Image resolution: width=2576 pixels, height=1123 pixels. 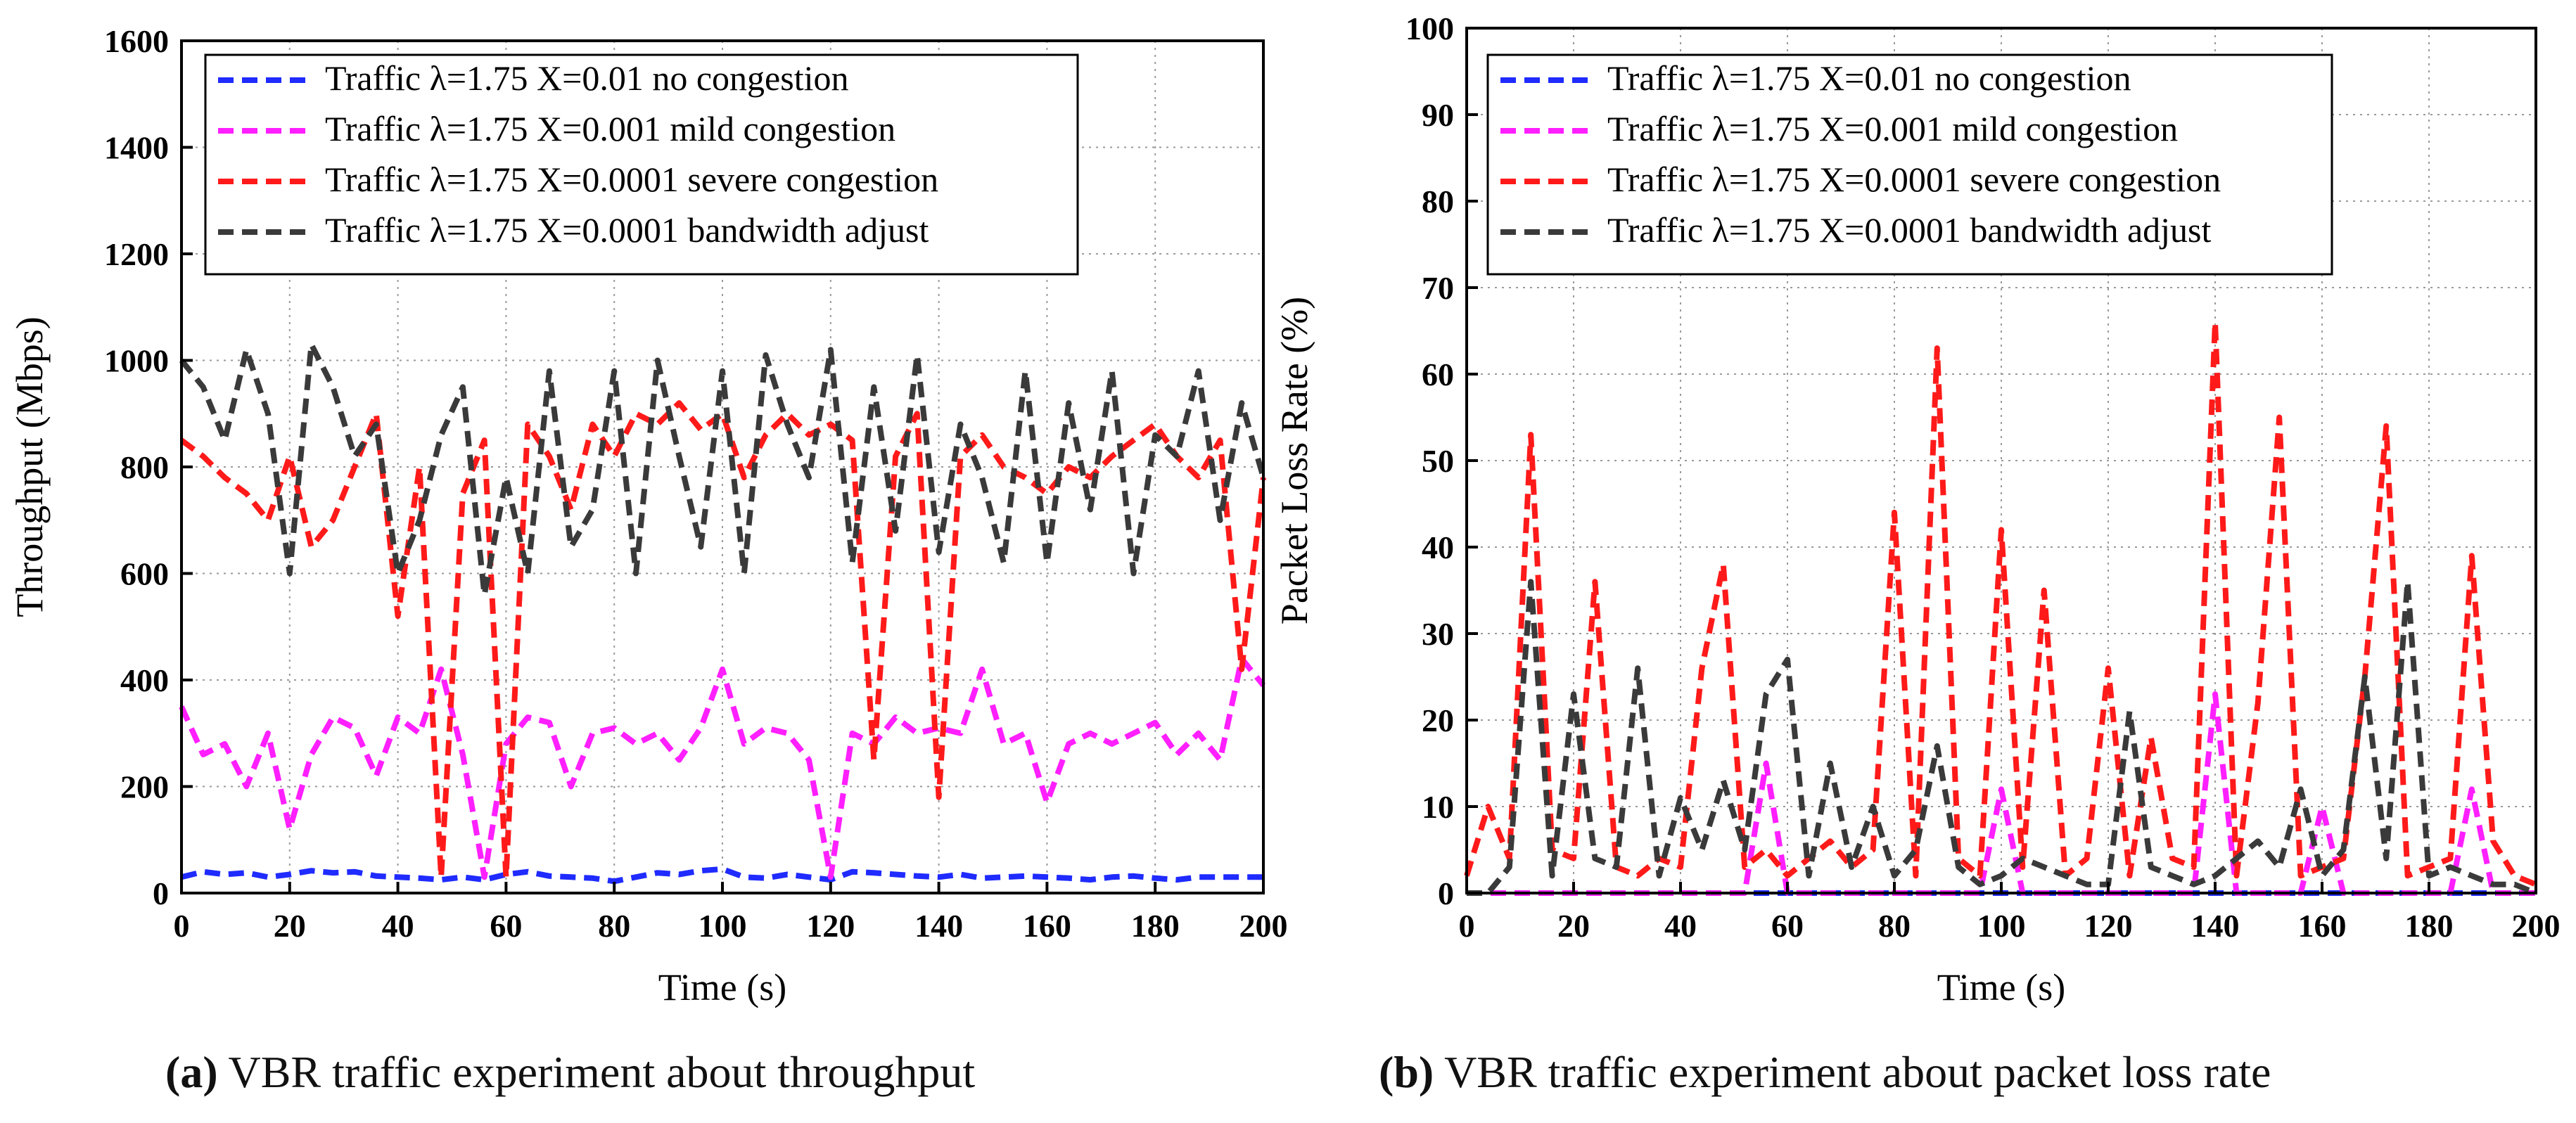 I want to click on y-axis-label: Throughput (Mbps), so click(x=29, y=466).